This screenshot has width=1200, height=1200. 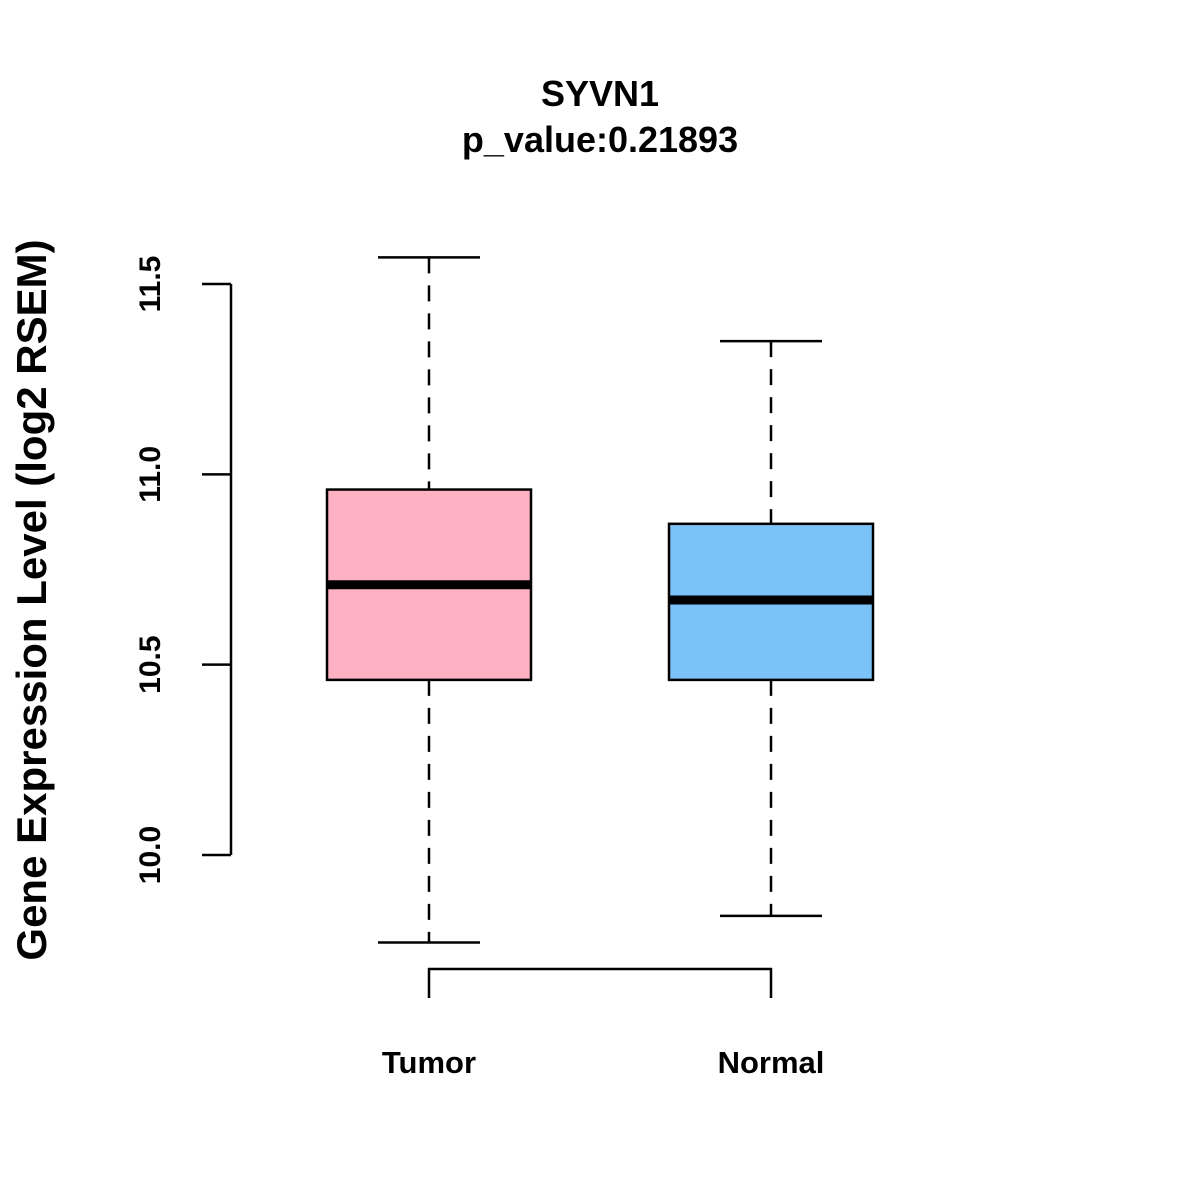 I want to click on x-label-normal: Normal, so click(x=771, y=1062).